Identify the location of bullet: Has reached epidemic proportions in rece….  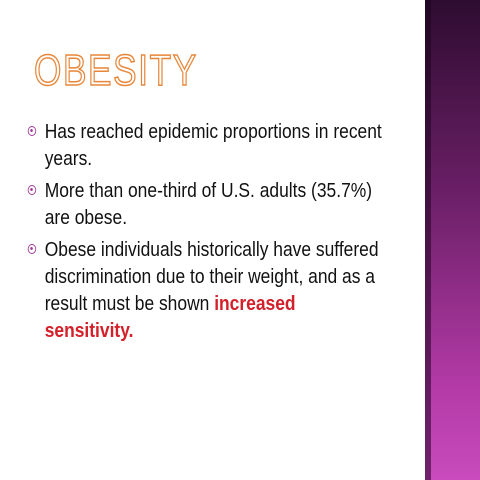
(204, 145).